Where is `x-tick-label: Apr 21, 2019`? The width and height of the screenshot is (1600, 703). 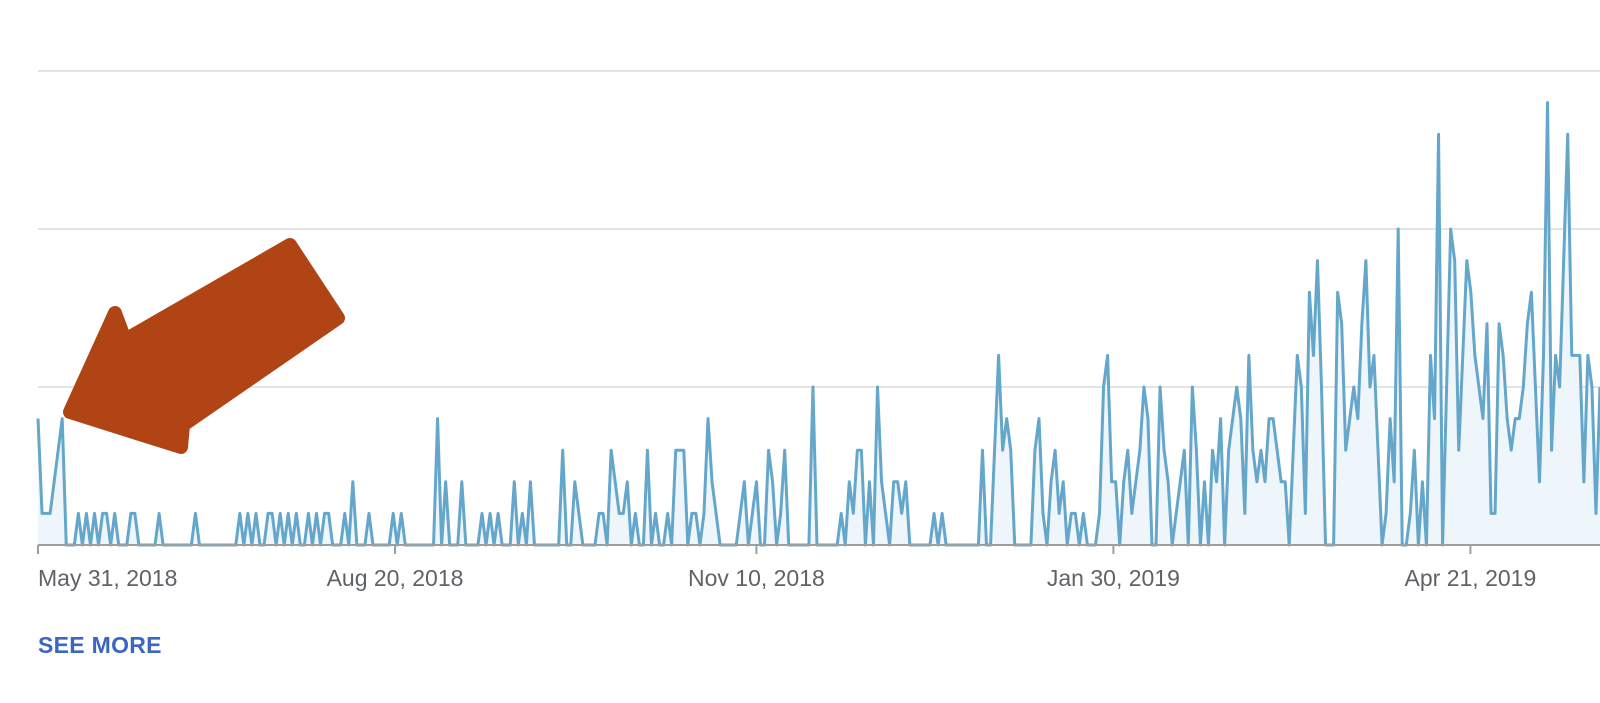
x-tick-label: Apr 21, 2019 is located at coordinates (1471, 578).